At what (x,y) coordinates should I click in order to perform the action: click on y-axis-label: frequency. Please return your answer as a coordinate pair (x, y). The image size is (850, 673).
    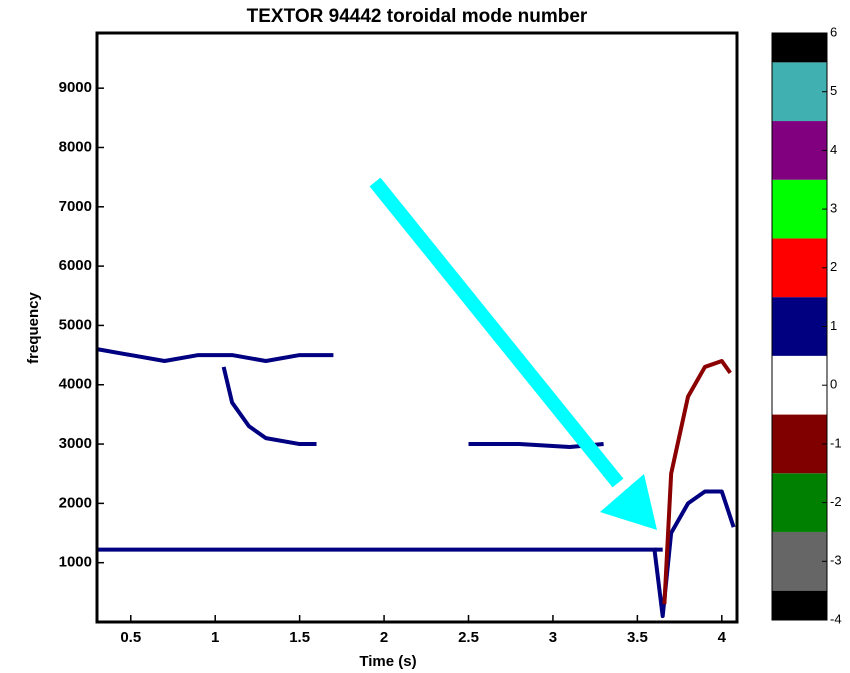
    Looking at the image, I should click on (33, 328).